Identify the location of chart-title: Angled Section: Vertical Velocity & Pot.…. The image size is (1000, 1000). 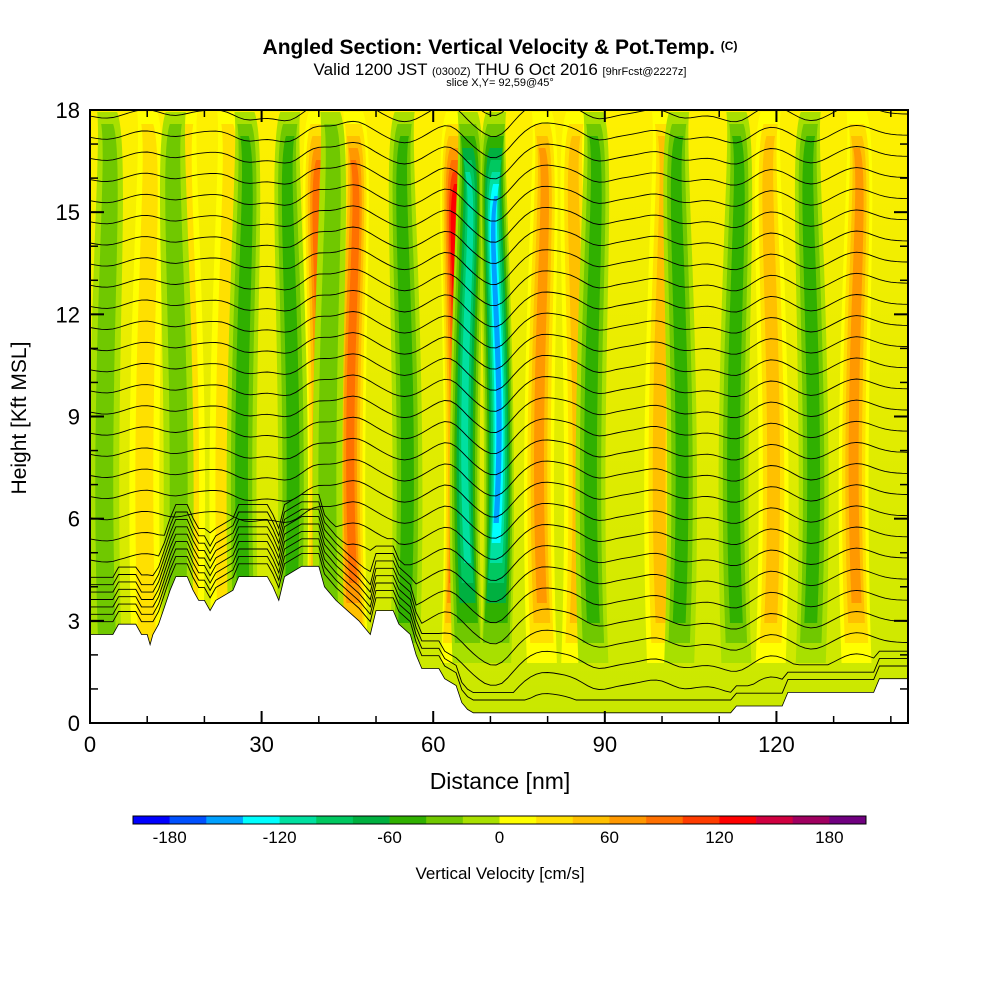
(500, 47).